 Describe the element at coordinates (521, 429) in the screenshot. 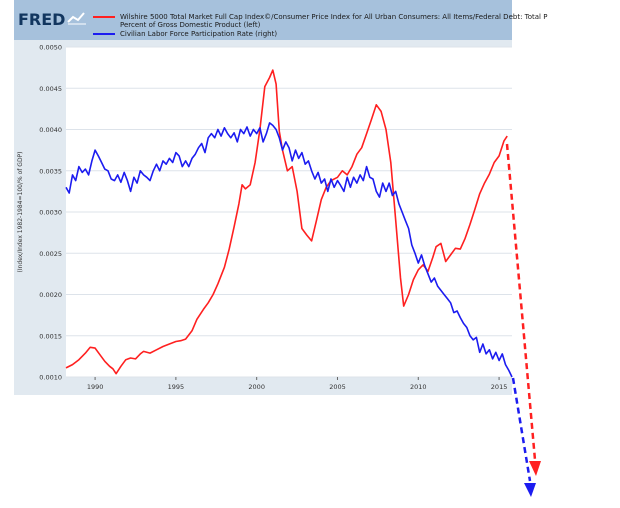

I see `blue-projection-arrow` at that location.